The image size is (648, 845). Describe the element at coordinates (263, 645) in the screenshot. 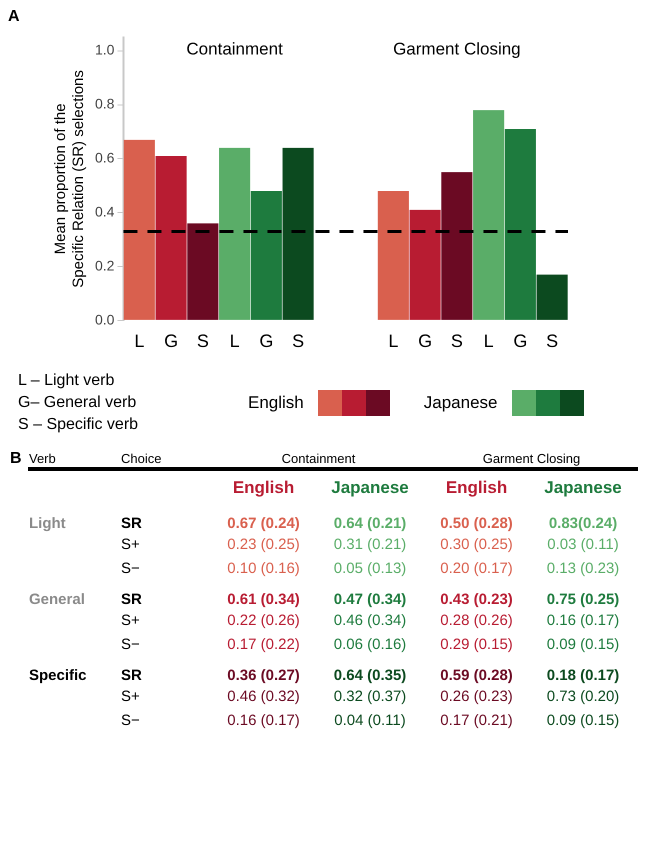

I see `text: 0.17 (0.22)` at that location.